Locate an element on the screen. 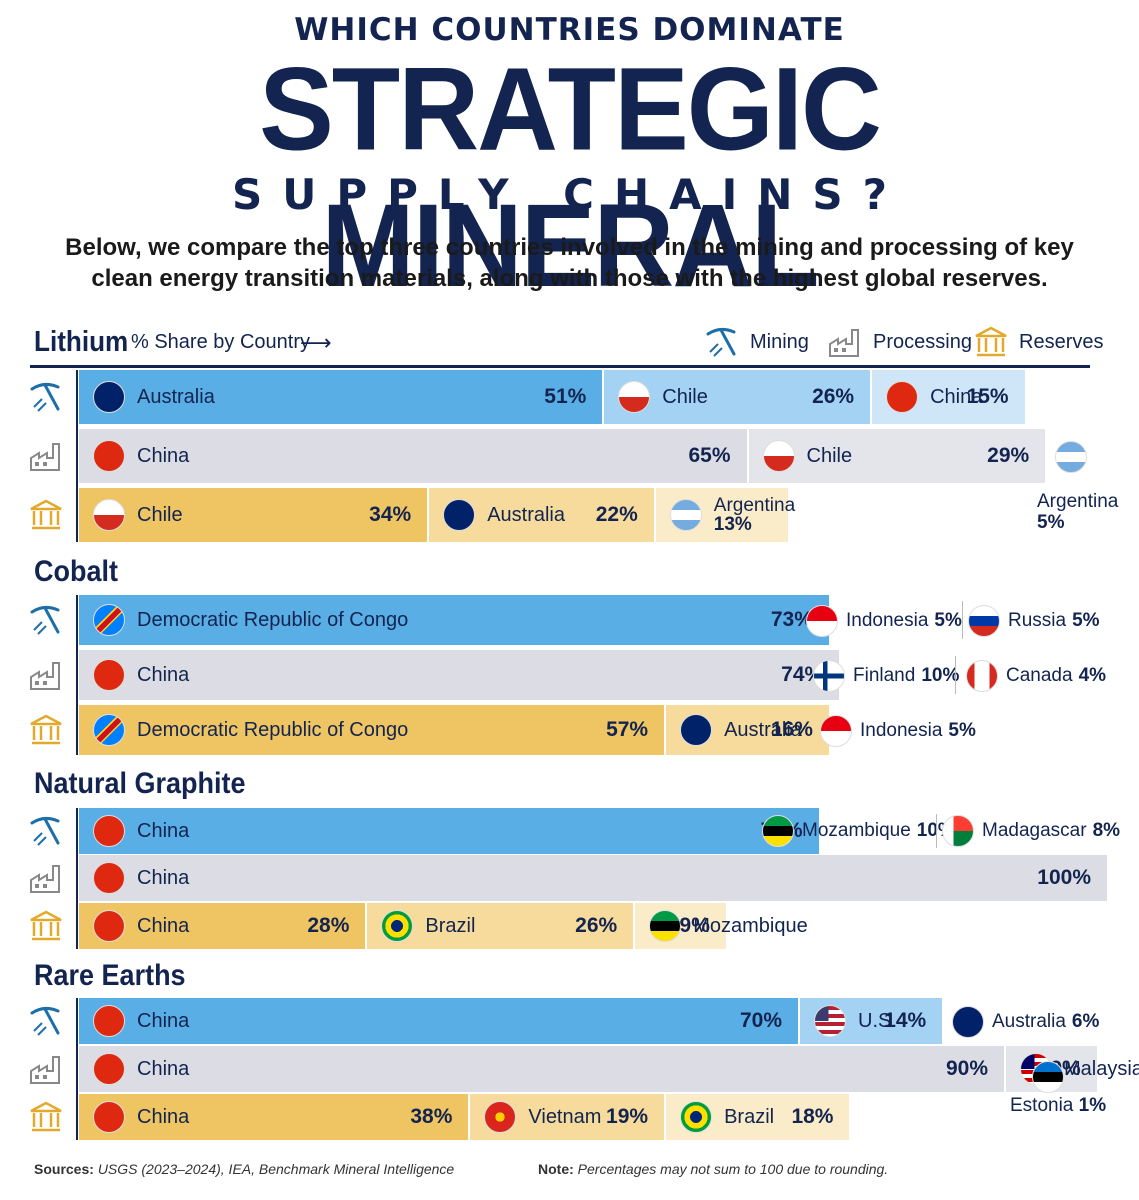  bar-lithium-reserves-australia: Australia 22% is located at coordinates (542, 515).